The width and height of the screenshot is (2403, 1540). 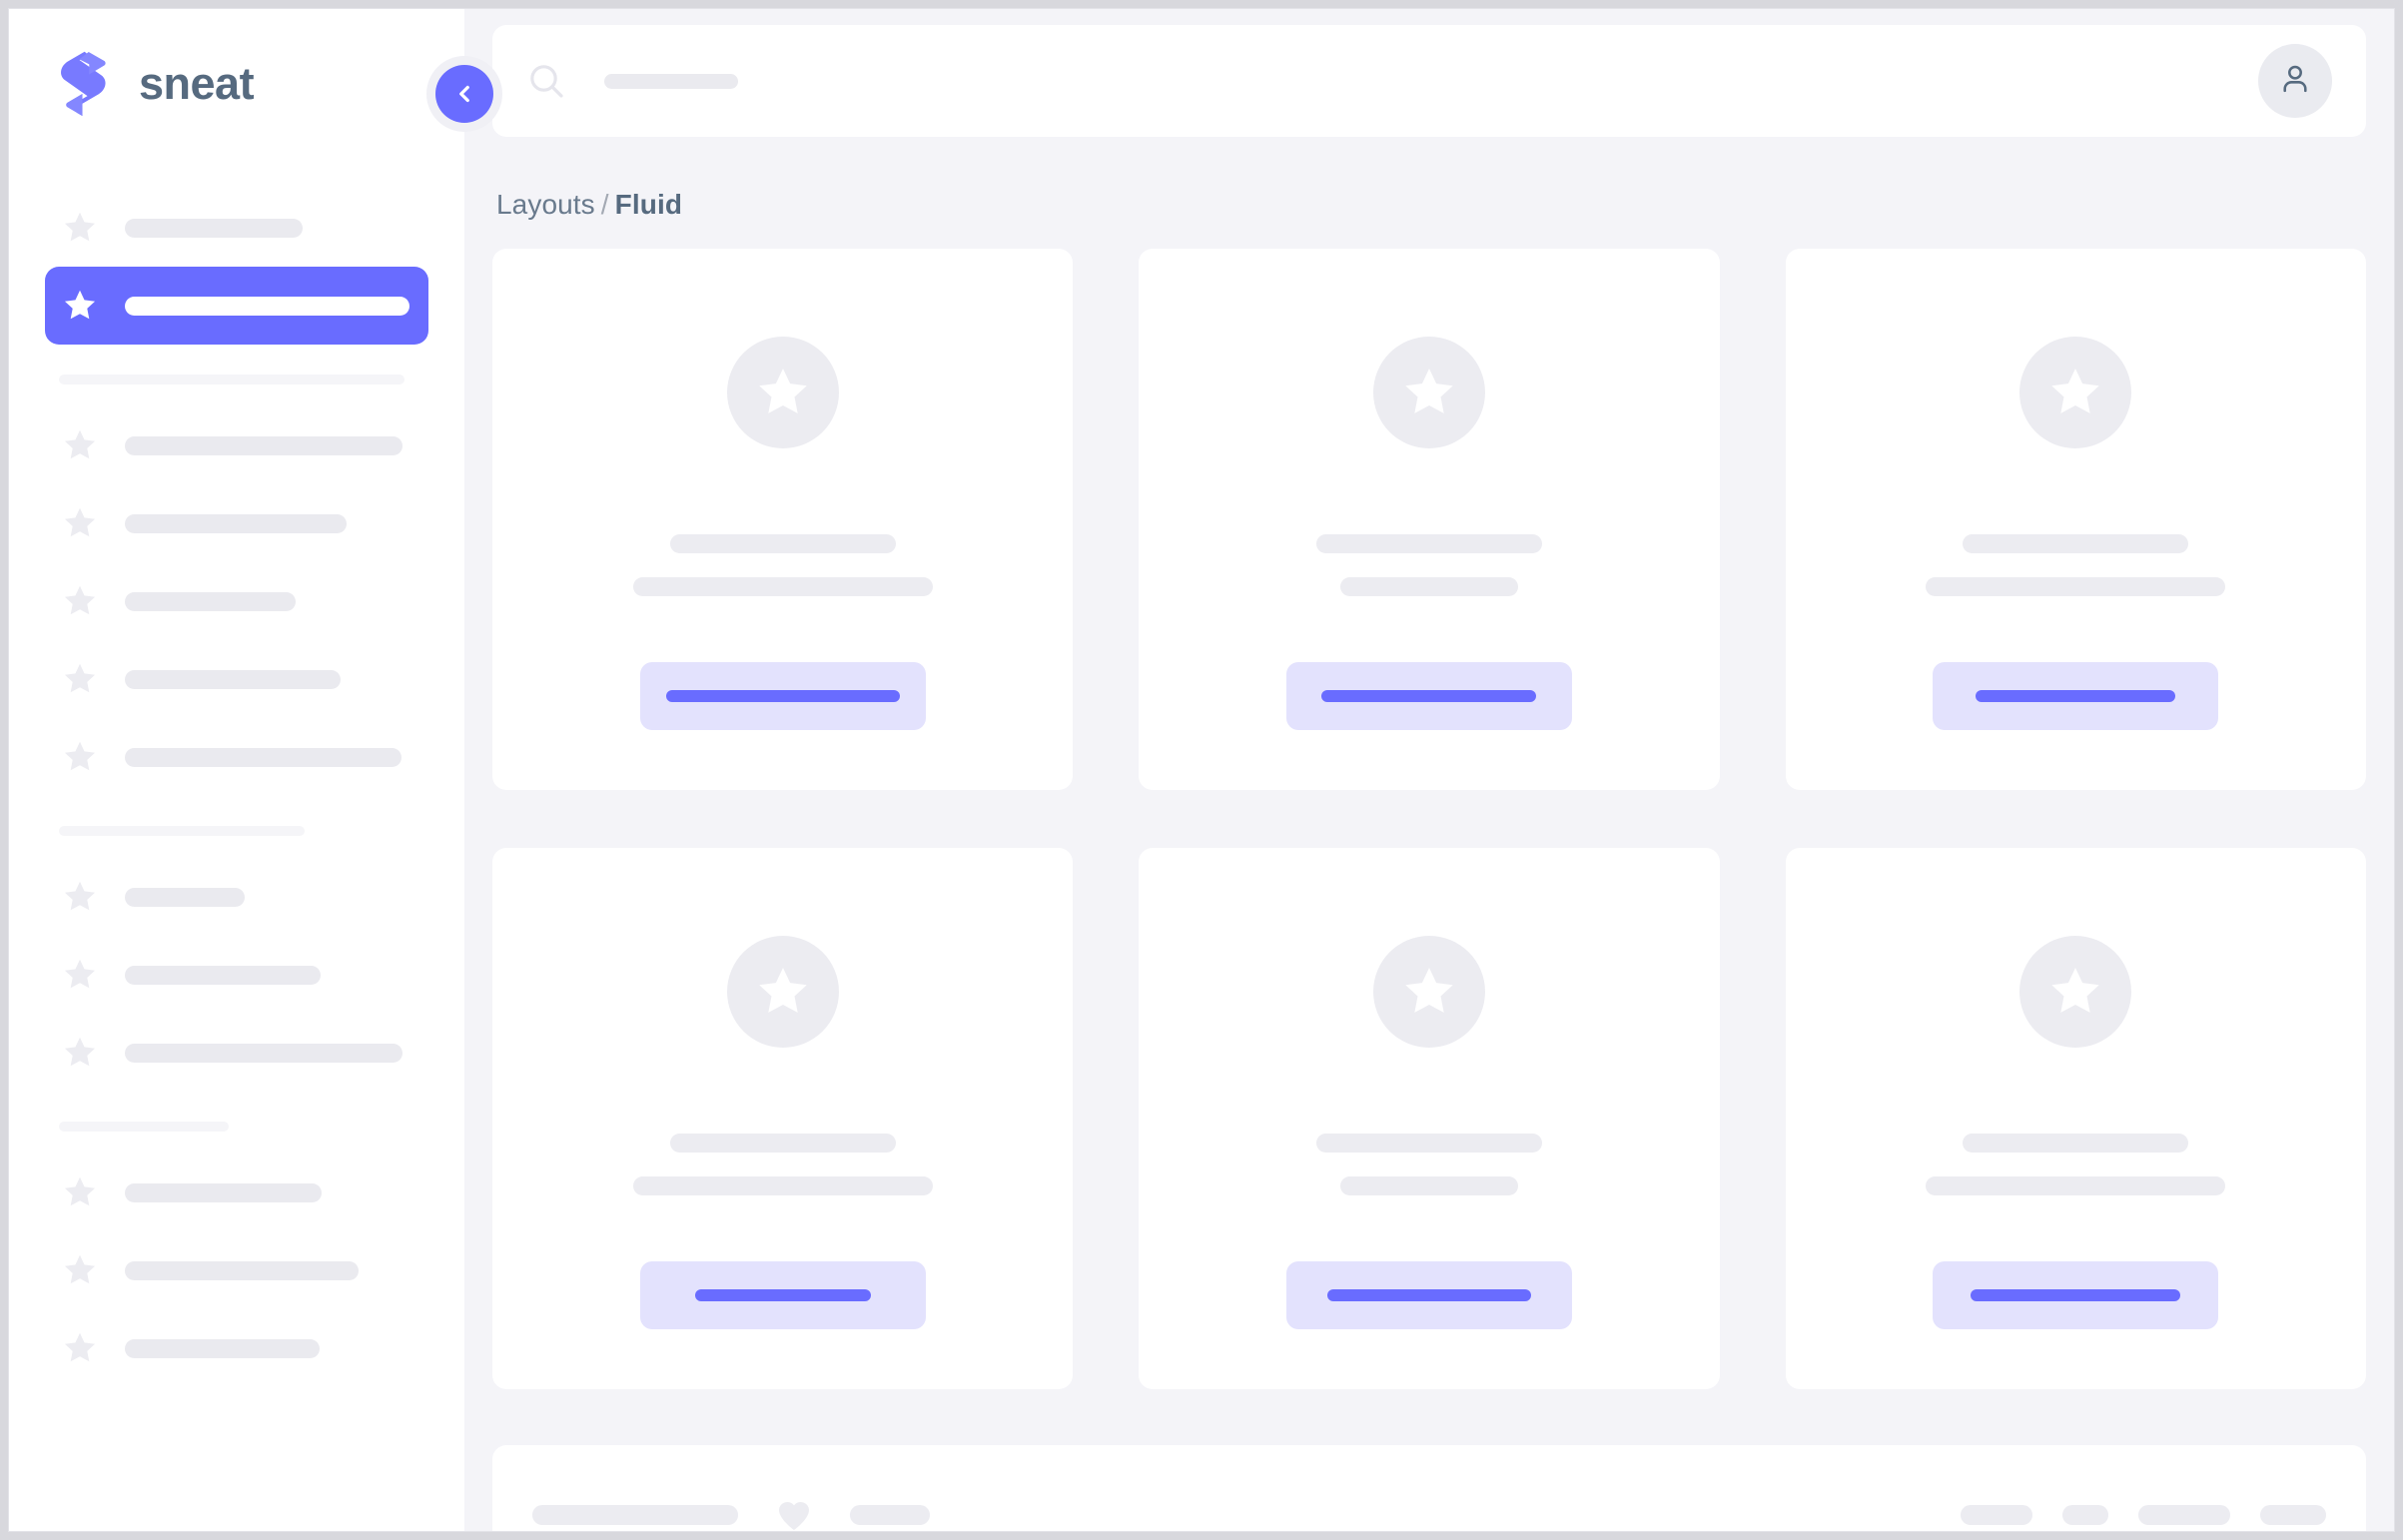 I want to click on search-icon, so click(x=546, y=81).